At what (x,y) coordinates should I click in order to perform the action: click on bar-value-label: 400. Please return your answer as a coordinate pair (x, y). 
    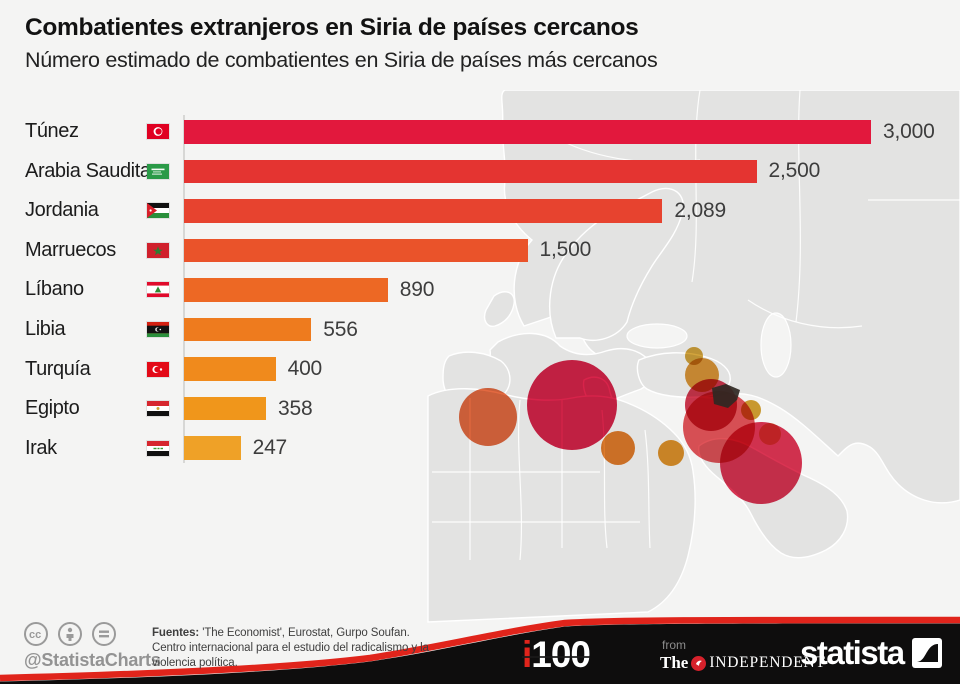
    Looking at the image, I should click on (305, 369).